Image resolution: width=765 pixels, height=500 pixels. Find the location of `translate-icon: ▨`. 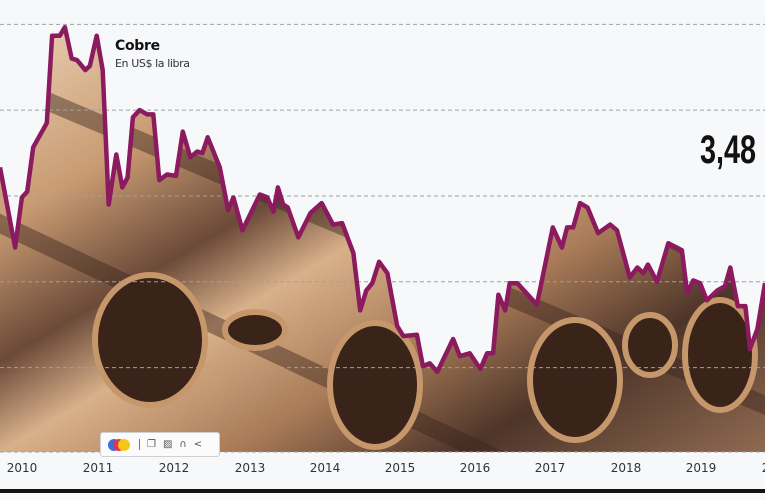

translate-icon: ▨ is located at coordinates (167, 444).